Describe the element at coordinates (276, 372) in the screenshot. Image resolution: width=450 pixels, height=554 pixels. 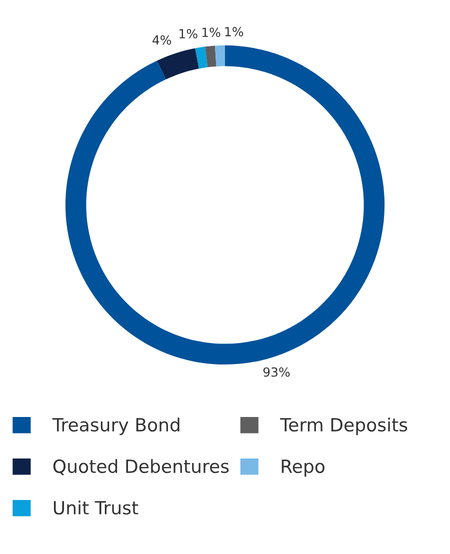
I see `data-label: 93%` at that location.